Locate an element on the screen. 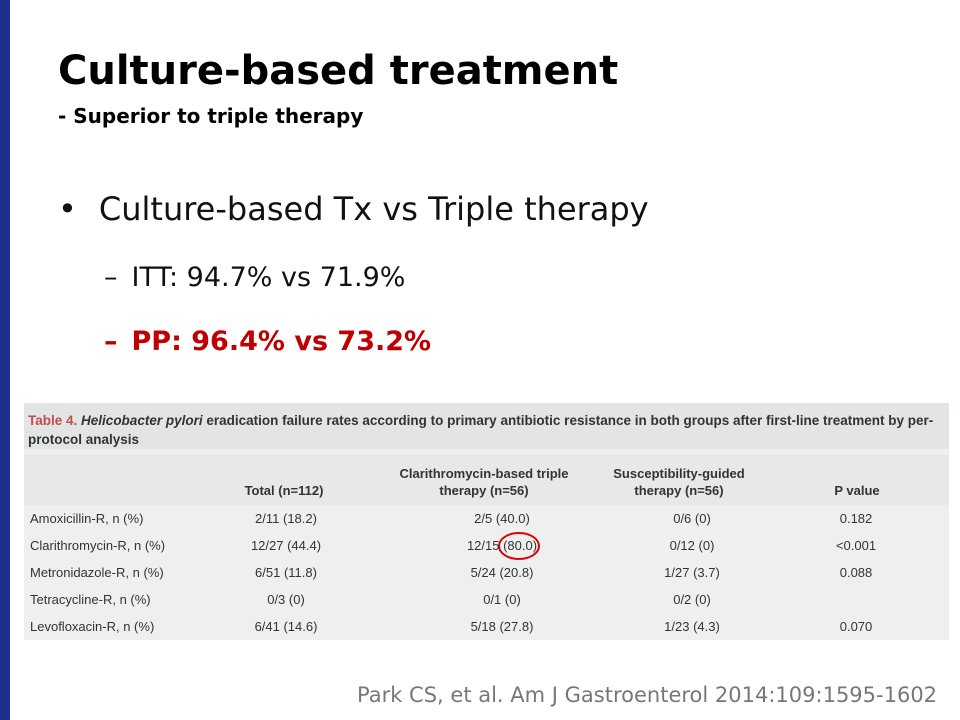  annotation is located at coordinates (519, 546).